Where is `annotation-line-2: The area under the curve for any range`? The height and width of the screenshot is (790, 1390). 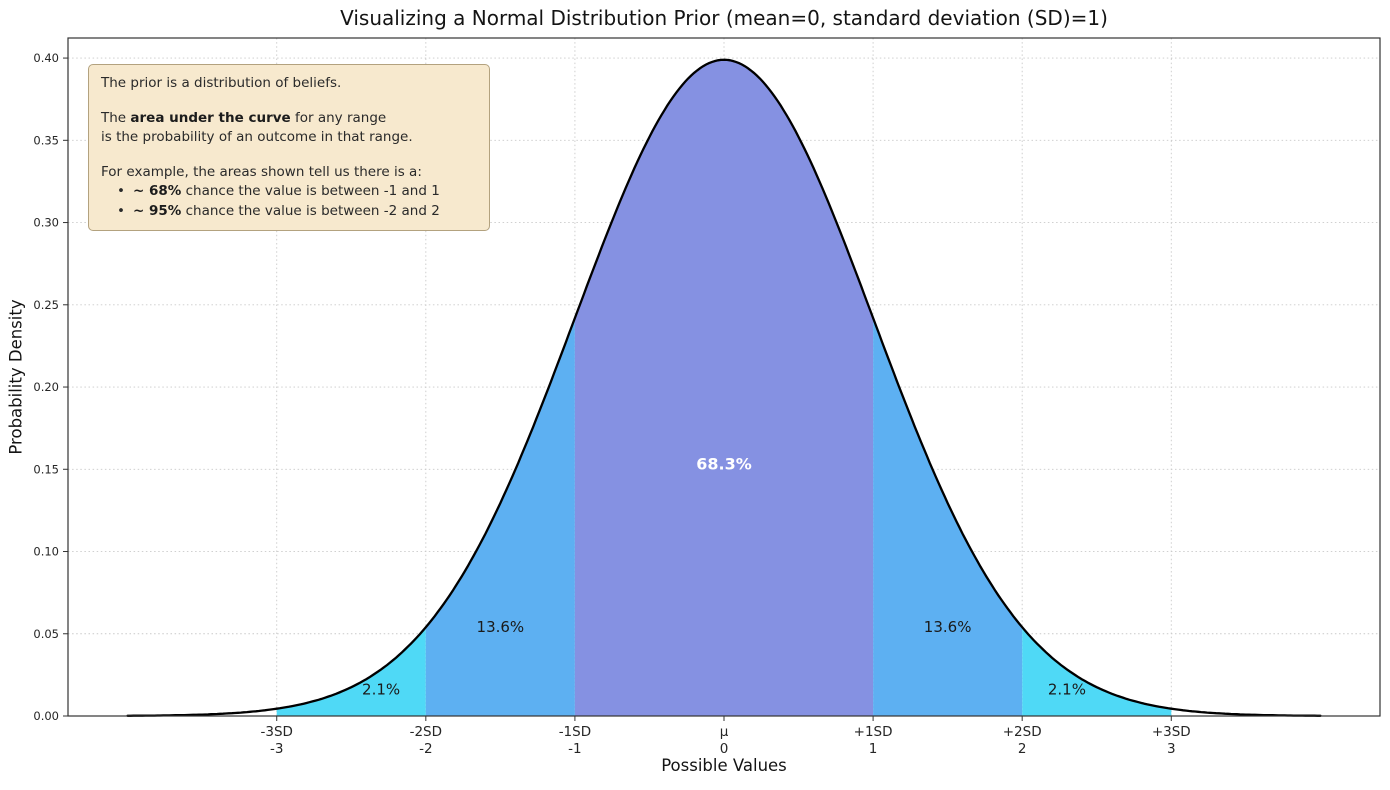
annotation-line-2: The area under the curve for any range is located at coordinates (289, 119).